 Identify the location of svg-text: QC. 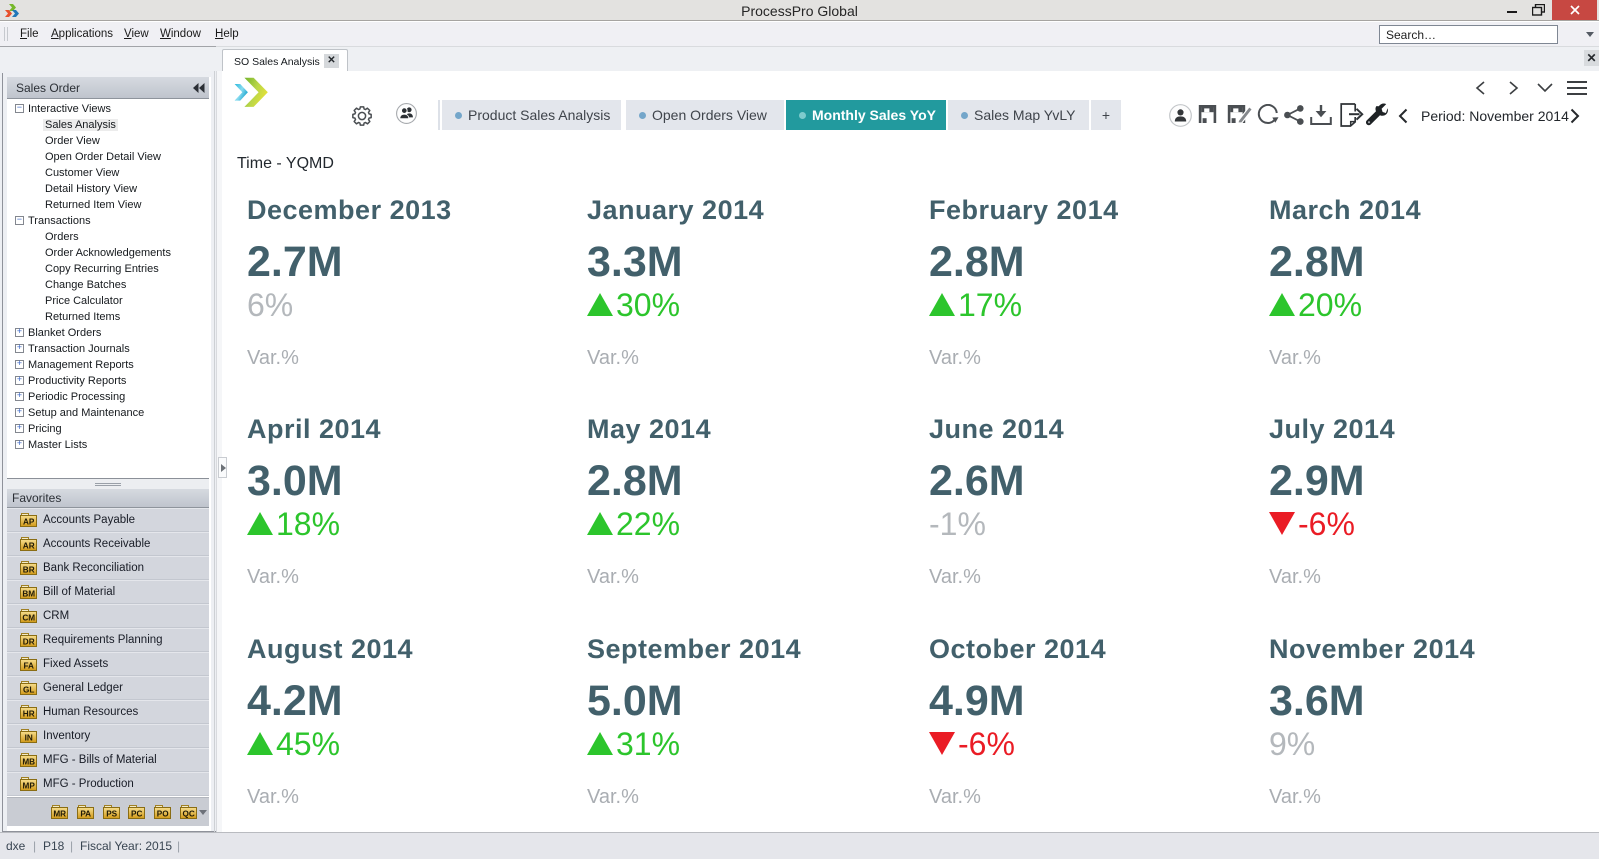
(189, 813).